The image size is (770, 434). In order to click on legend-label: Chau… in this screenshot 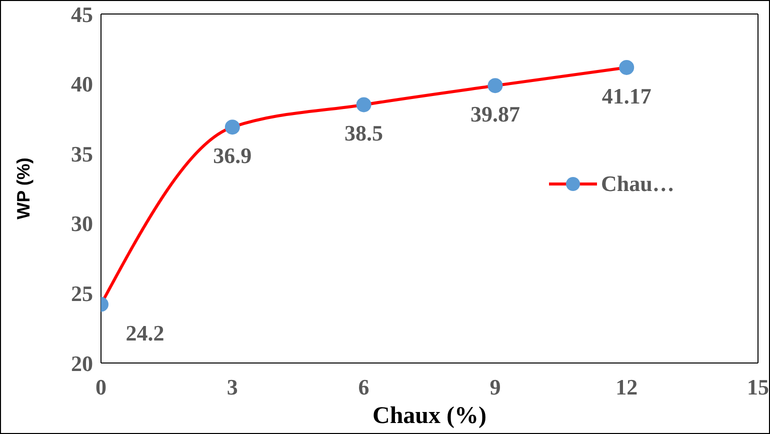, I will do `click(637, 184)`.